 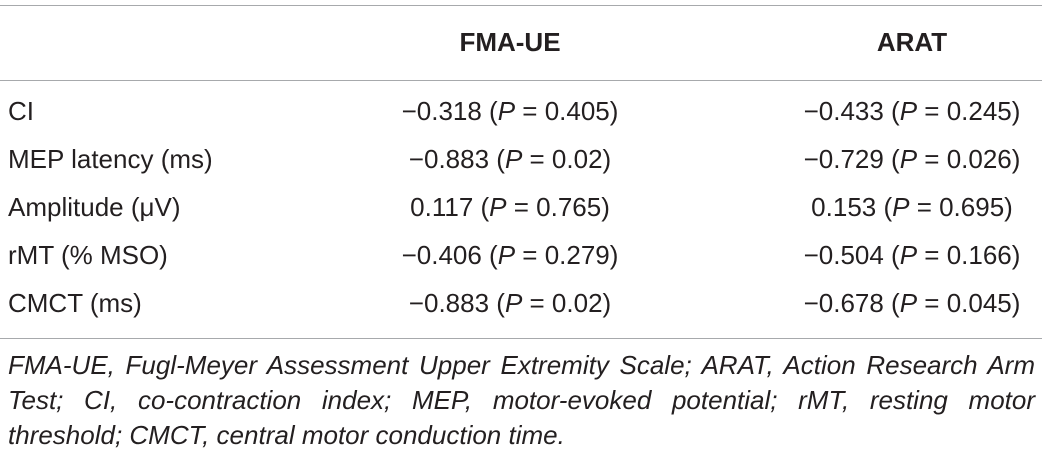 I want to click on table-cell: 0.117 (P = 0.765), so click(x=510, y=207).